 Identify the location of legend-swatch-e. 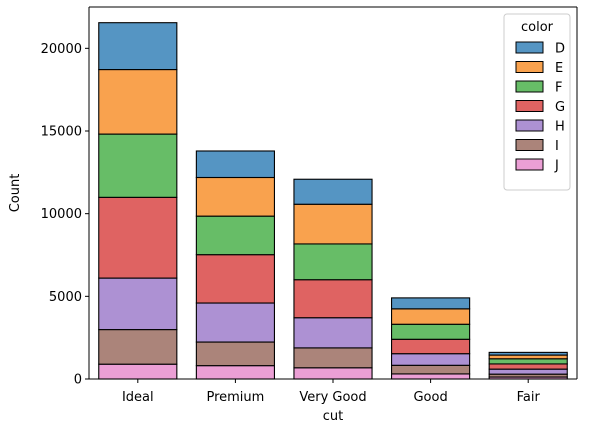
(529, 67).